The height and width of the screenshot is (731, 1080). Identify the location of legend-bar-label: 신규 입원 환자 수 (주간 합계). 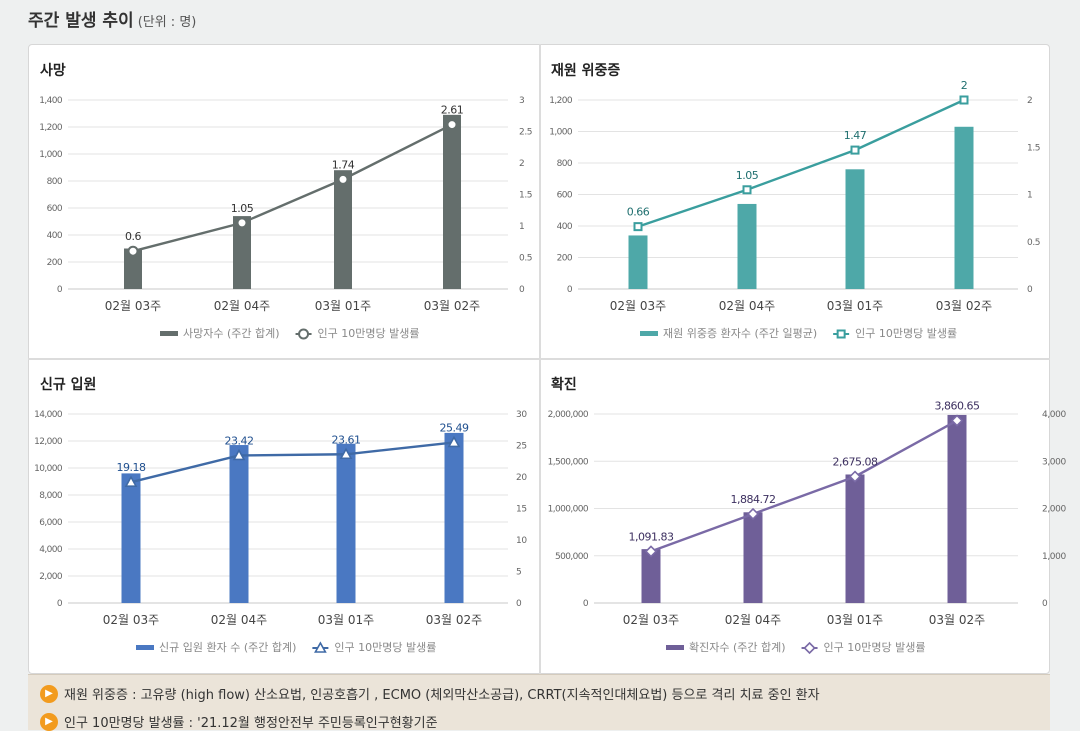
(227, 647).